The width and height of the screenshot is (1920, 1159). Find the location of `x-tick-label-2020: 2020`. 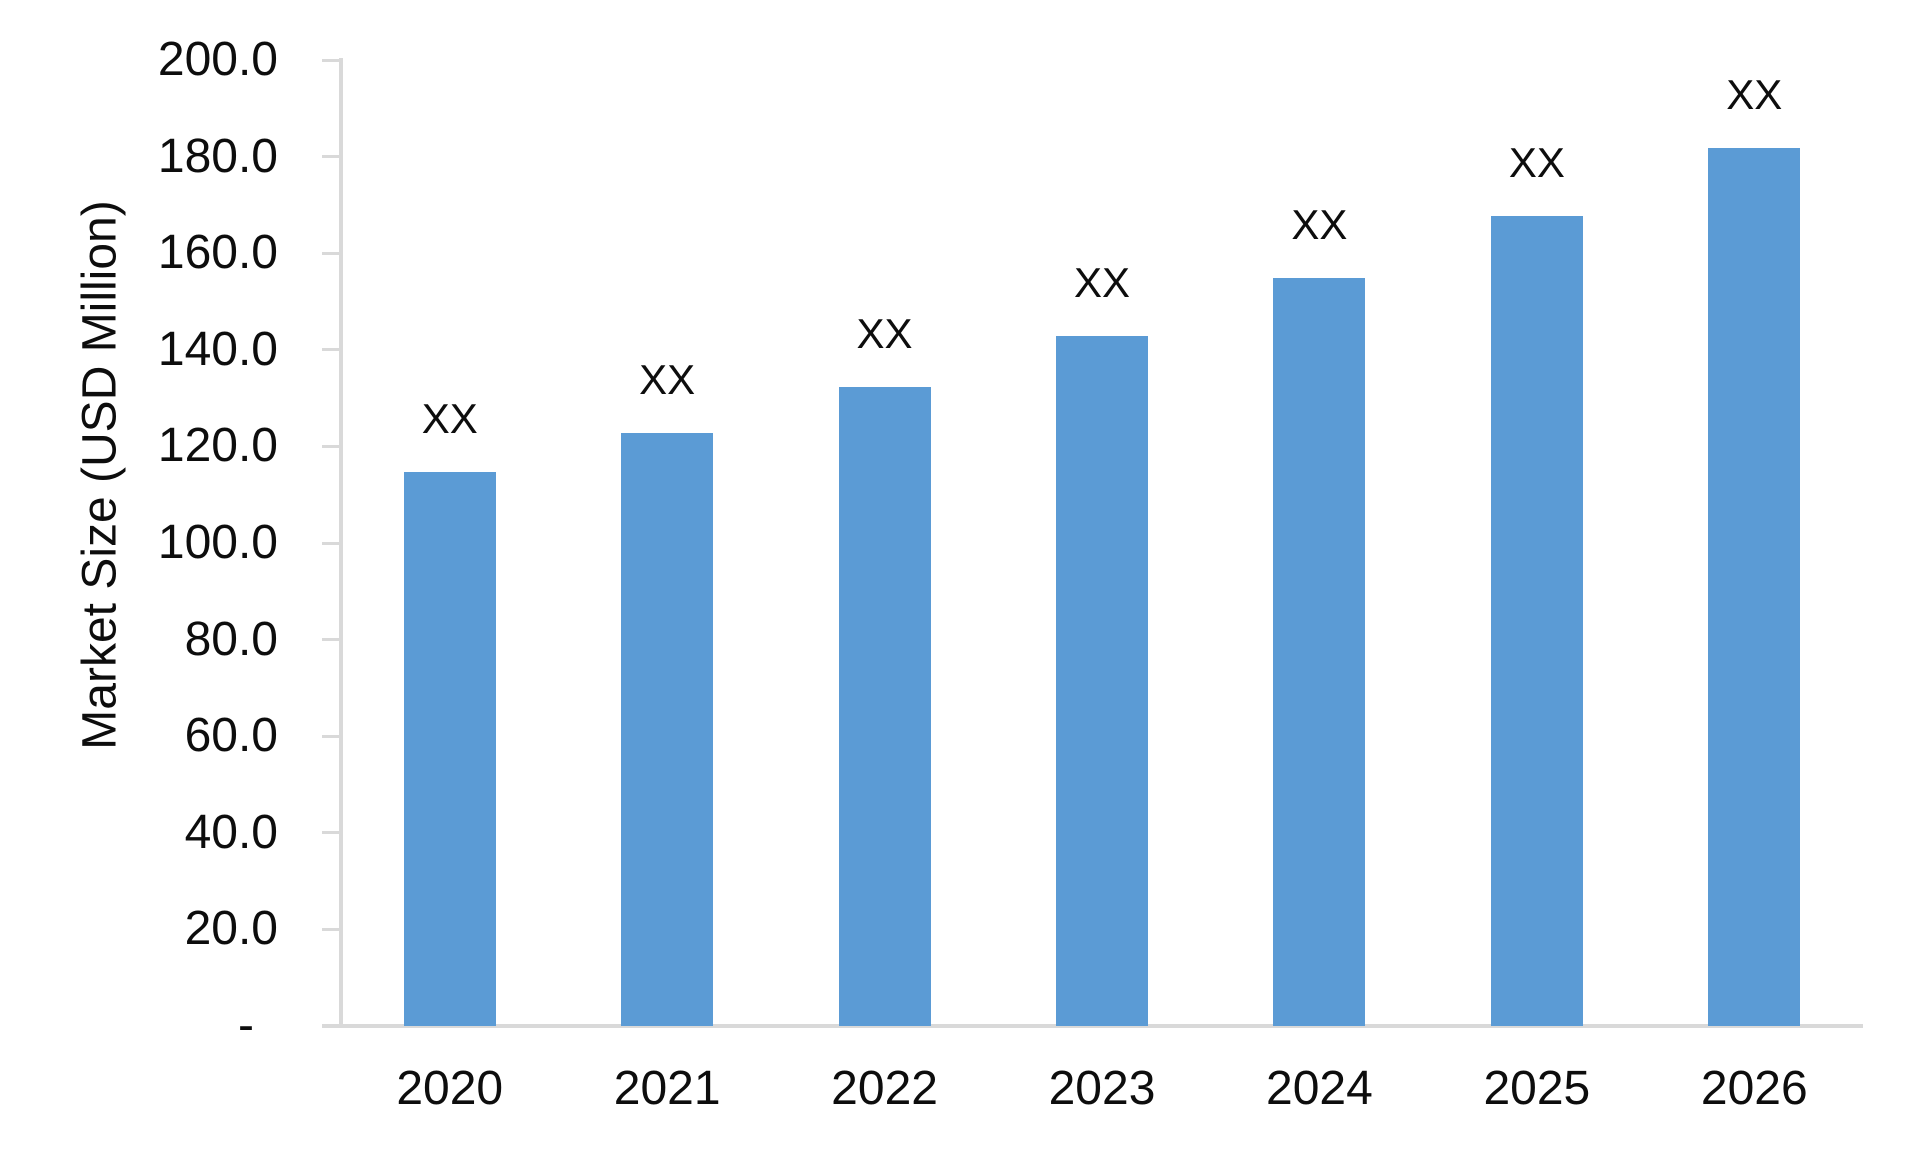

x-tick-label-2020: 2020 is located at coordinates (450, 1088).